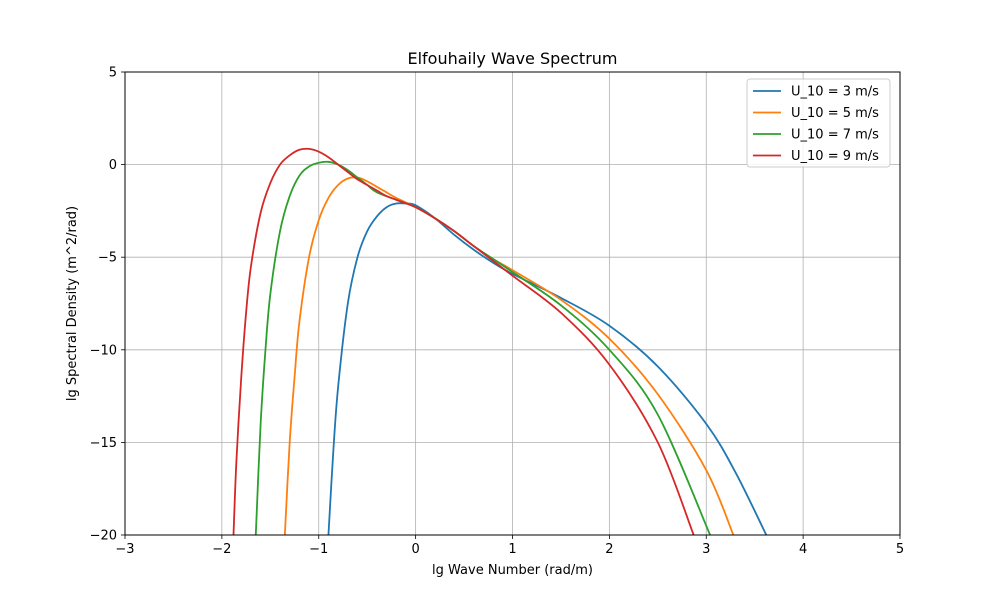 The image size is (1000, 604). Describe the element at coordinates (103, 443) in the screenshot. I see `y-tick-label: −15` at that location.